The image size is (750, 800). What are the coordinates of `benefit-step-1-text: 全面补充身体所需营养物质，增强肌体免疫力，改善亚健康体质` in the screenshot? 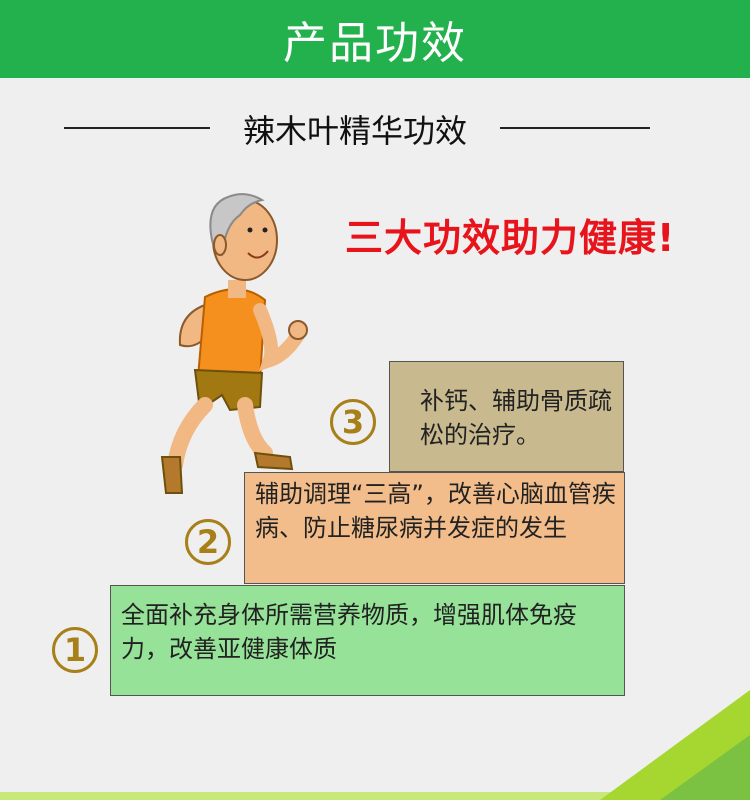 It's located at (349, 632).